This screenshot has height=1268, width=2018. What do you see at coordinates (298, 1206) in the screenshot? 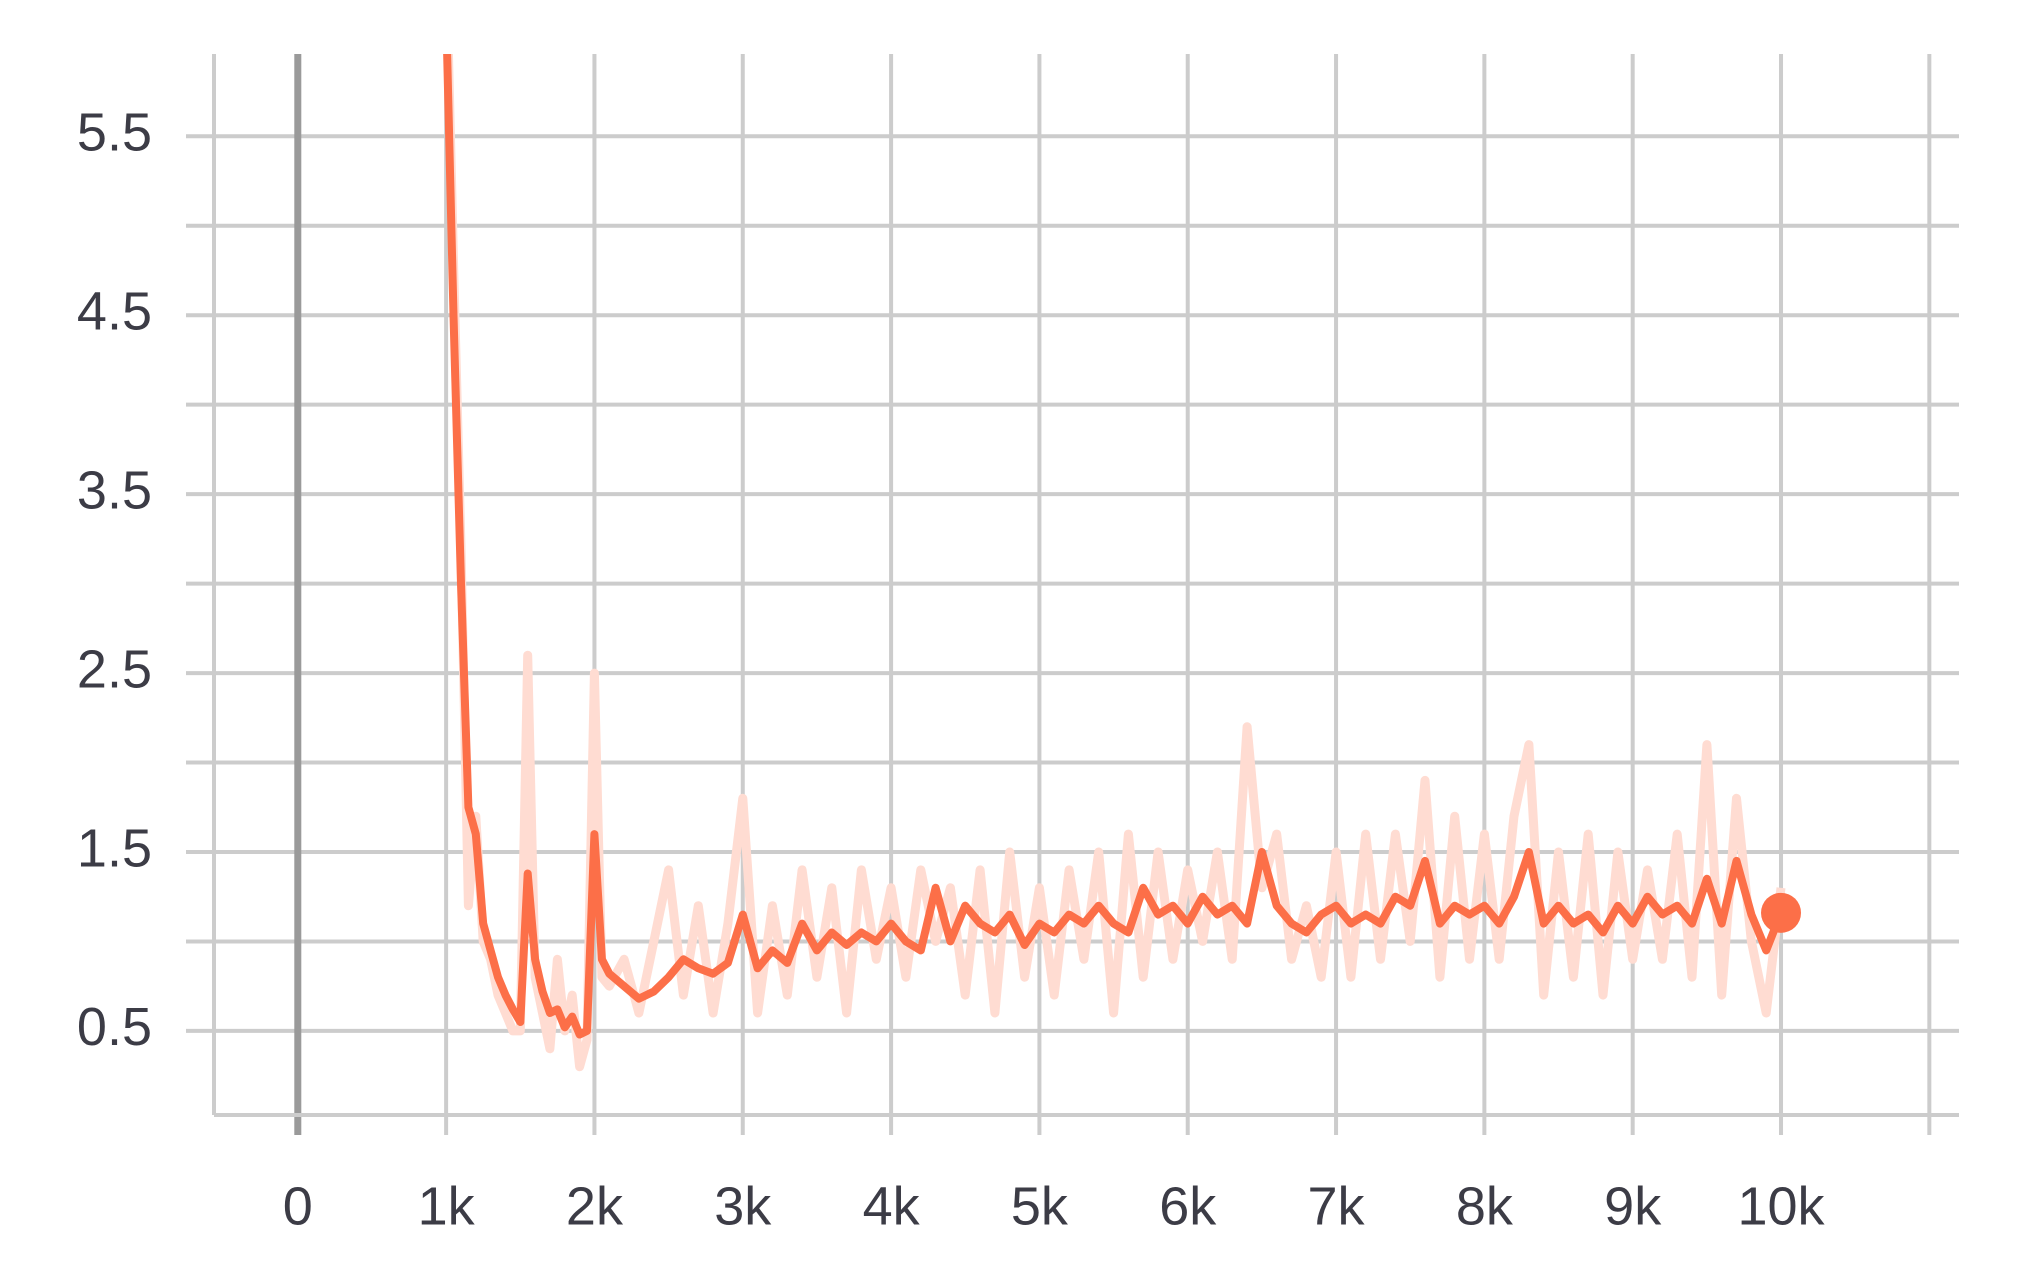
I see `x-tick-label: 0` at bounding box center [298, 1206].